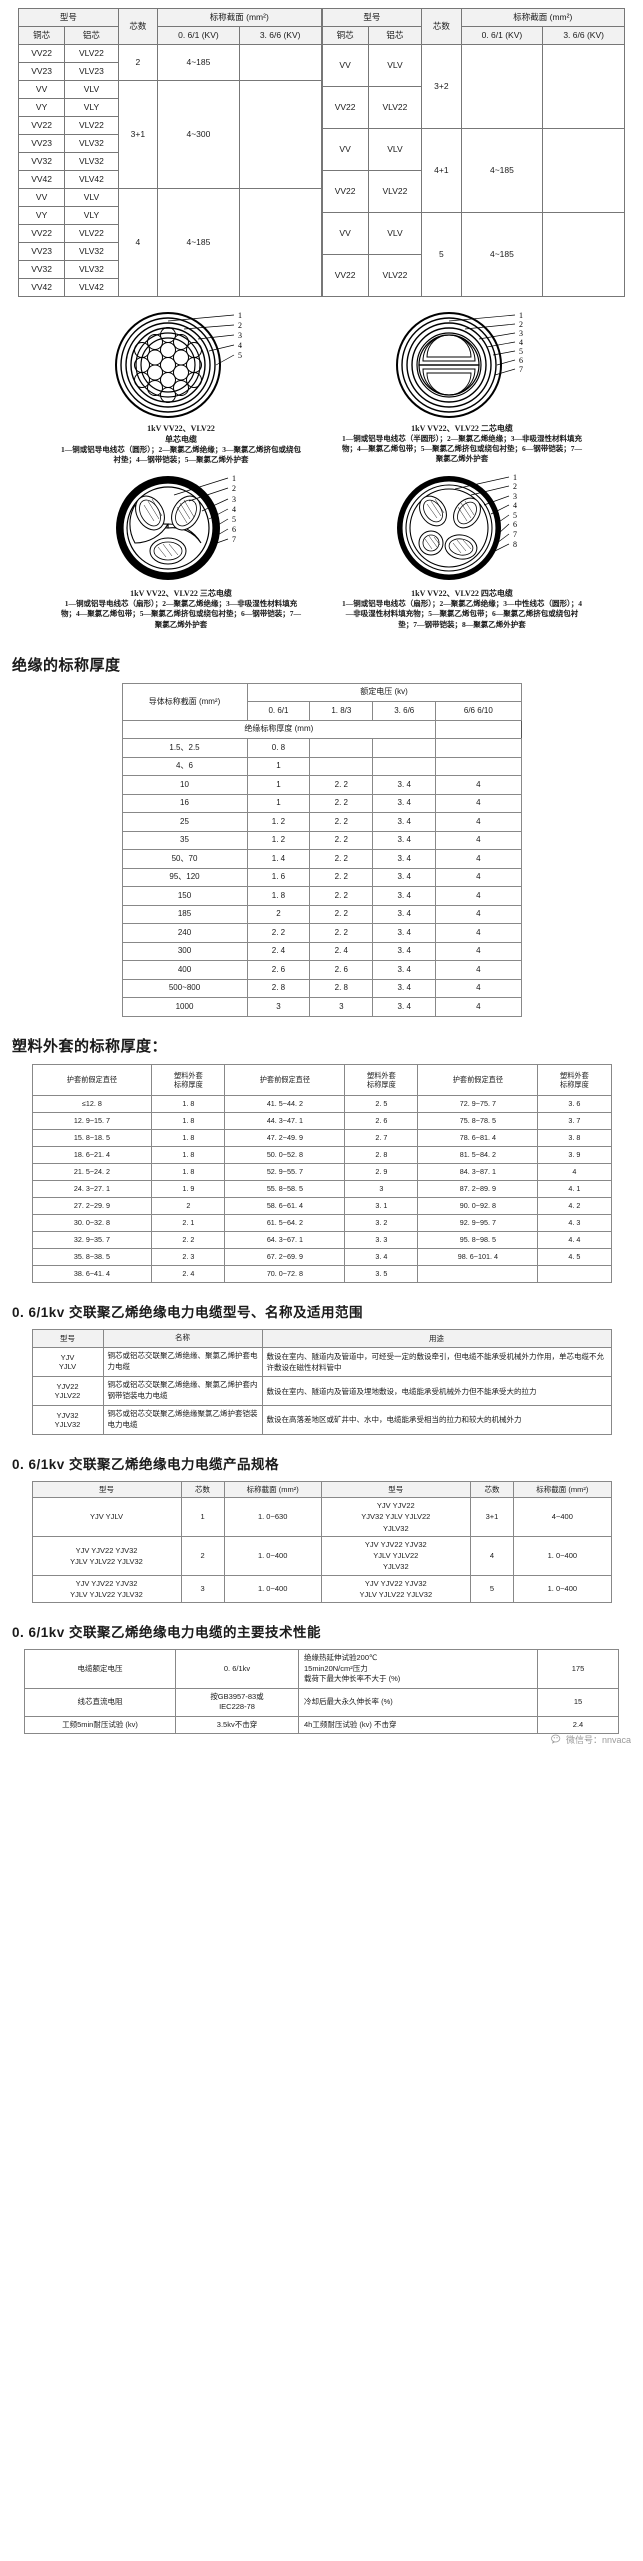 The image size is (643, 2561). I want to click on cell-section: 10, so click(184, 785).